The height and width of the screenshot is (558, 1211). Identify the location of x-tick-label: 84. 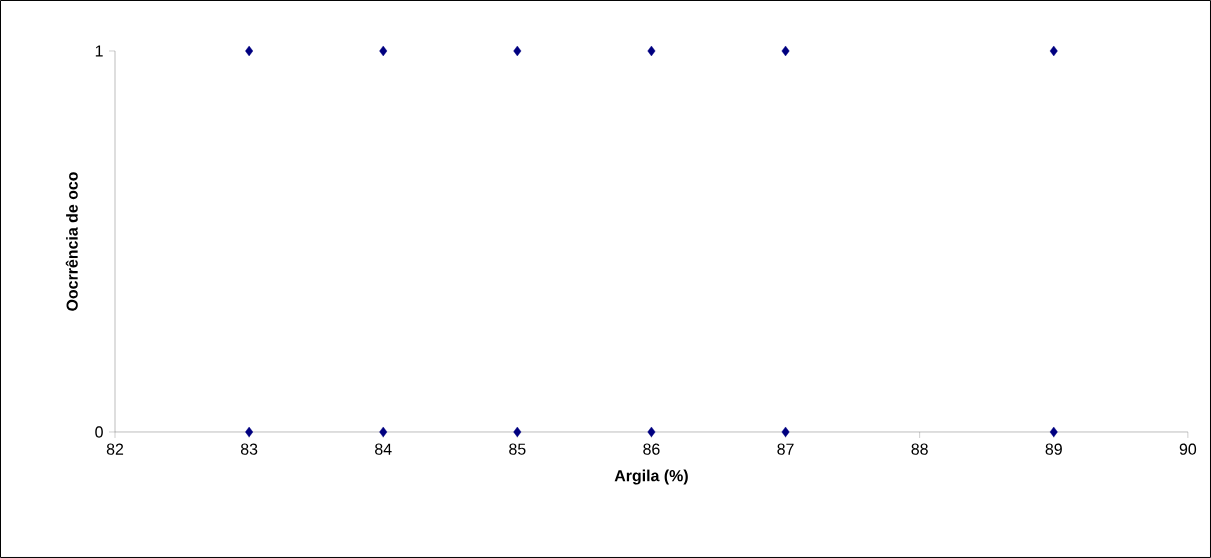
(383, 449).